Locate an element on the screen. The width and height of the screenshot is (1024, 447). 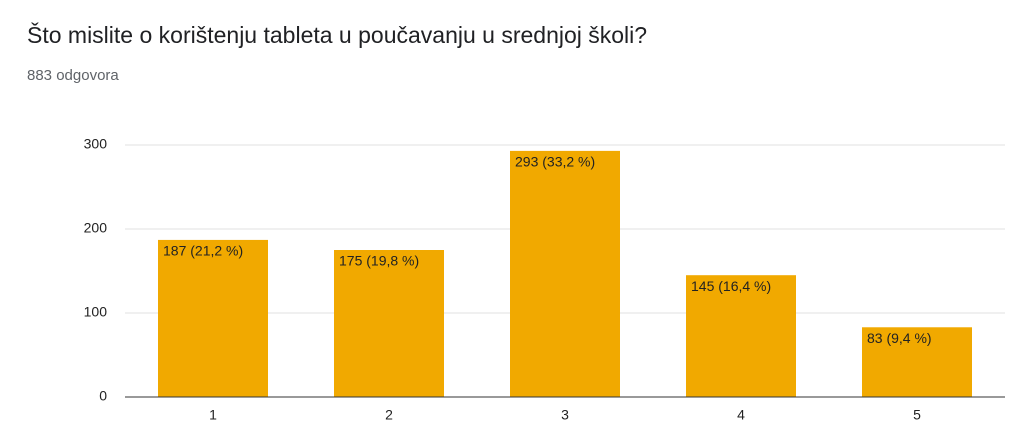
value-label: 145 (16,4 %) is located at coordinates (731, 286).